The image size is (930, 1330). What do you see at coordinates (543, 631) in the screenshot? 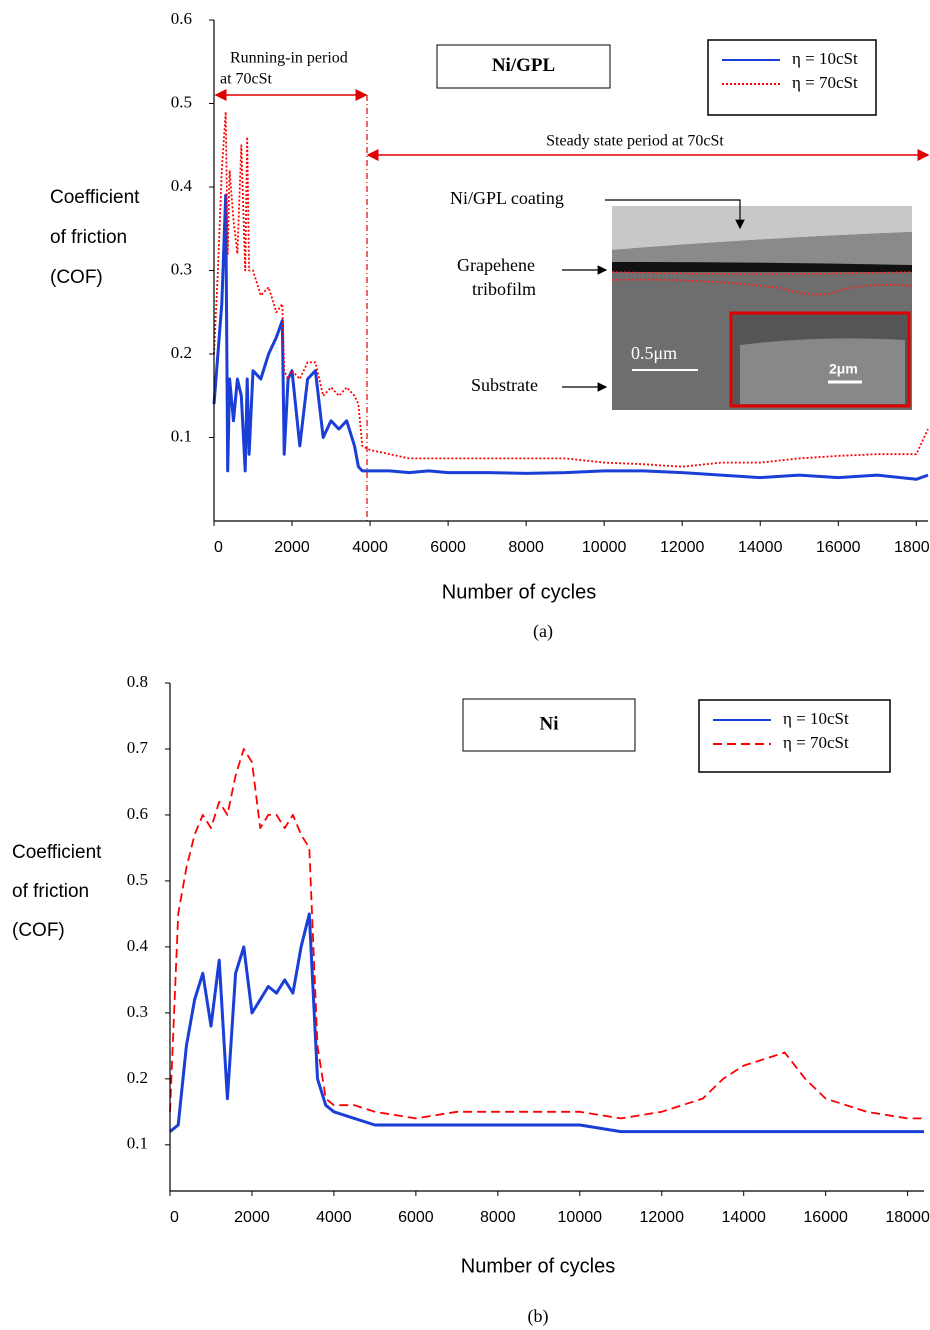
I see `caption: (a)` at bounding box center [543, 631].